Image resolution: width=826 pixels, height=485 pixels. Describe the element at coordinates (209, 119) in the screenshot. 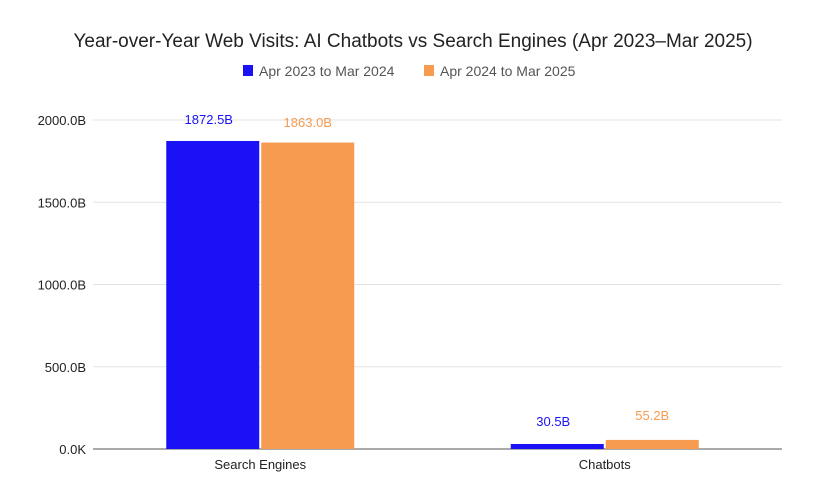

I see `data-label: 1872.5B` at that location.